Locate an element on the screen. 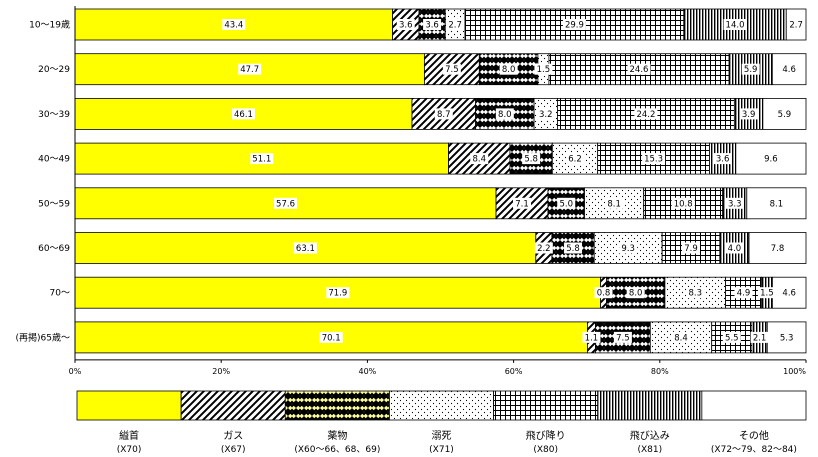 The height and width of the screenshot is (457, 818). category-label: 40～49 is located at coordinates (54, 160).